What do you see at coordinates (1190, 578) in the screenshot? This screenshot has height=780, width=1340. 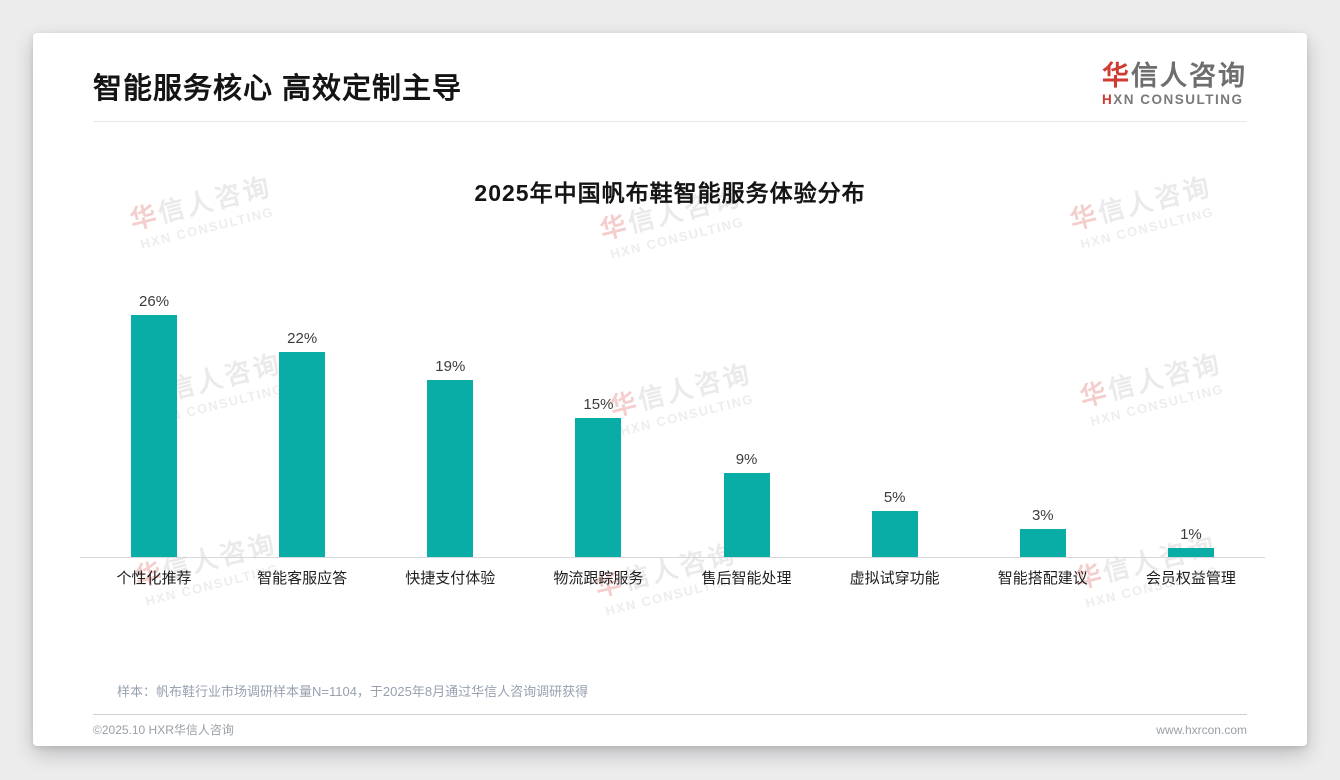 I see `bar-category-label: 会员权益管理` at bounding box center [1190, 578].